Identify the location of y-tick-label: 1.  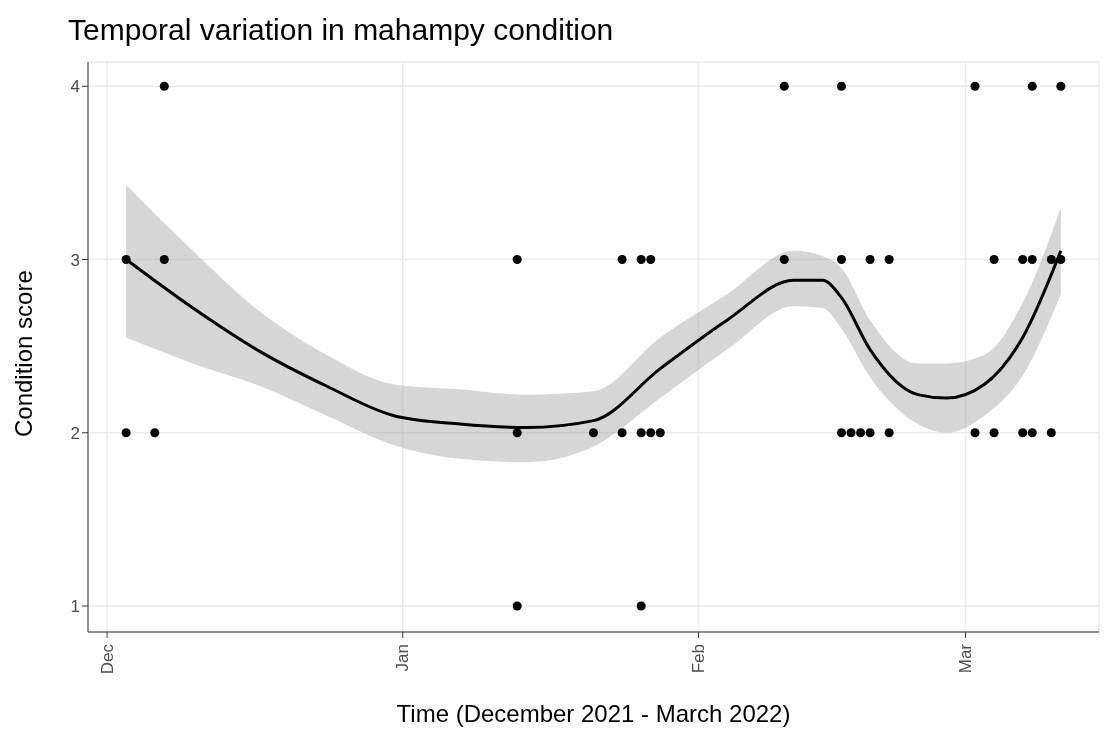
(75, 607).